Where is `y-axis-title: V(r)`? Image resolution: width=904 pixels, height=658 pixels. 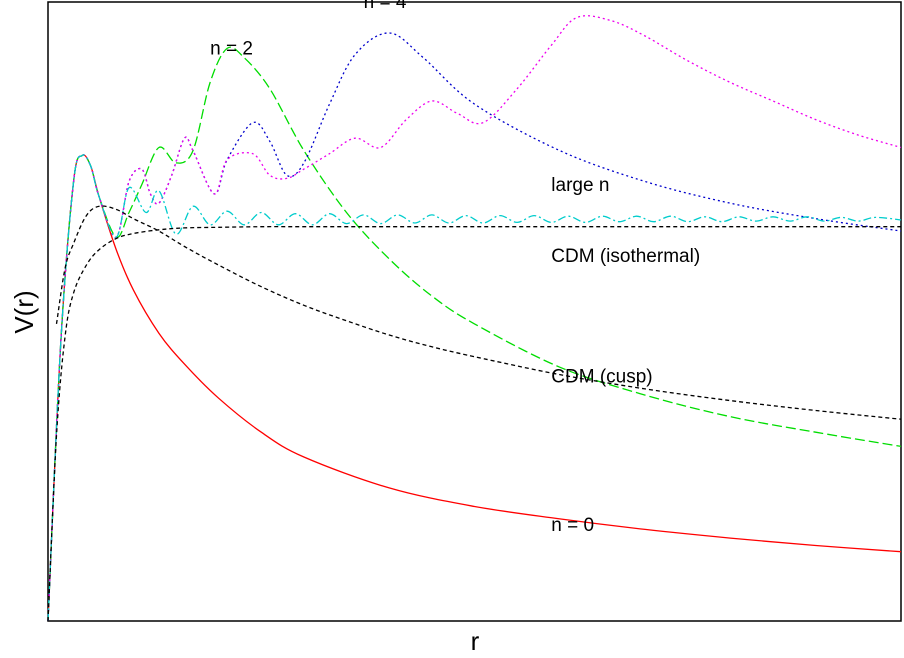
y-axis-title: V(r) is located at coordinates (24, 311).